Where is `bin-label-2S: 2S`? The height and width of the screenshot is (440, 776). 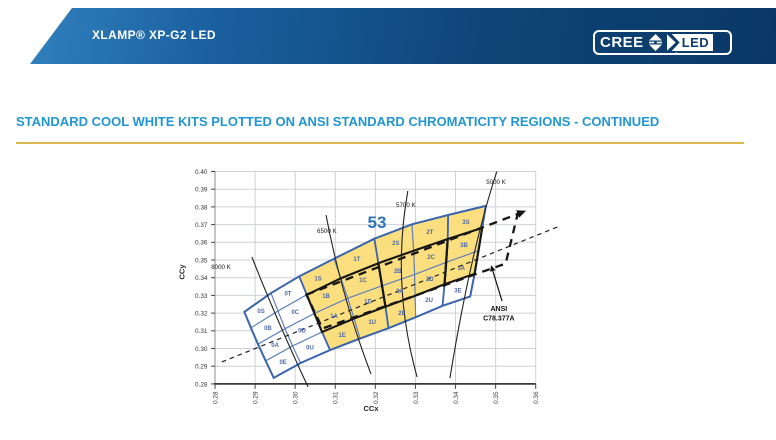 bin-label-2S: 2S is located at coordinates (395, 244).